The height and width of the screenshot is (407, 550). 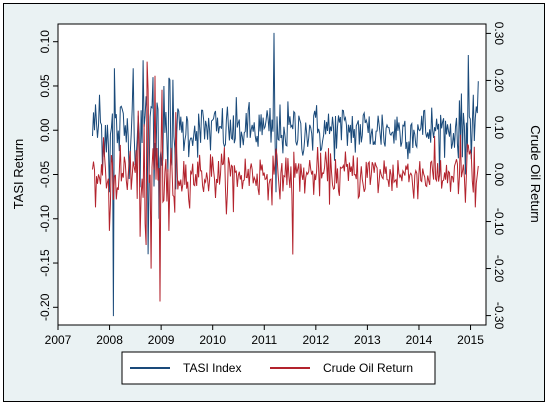 What do you see at coordinates (470, 340) in the screenshot?
I see `x-tick-label: 2015` at bounding box center [470, 340].